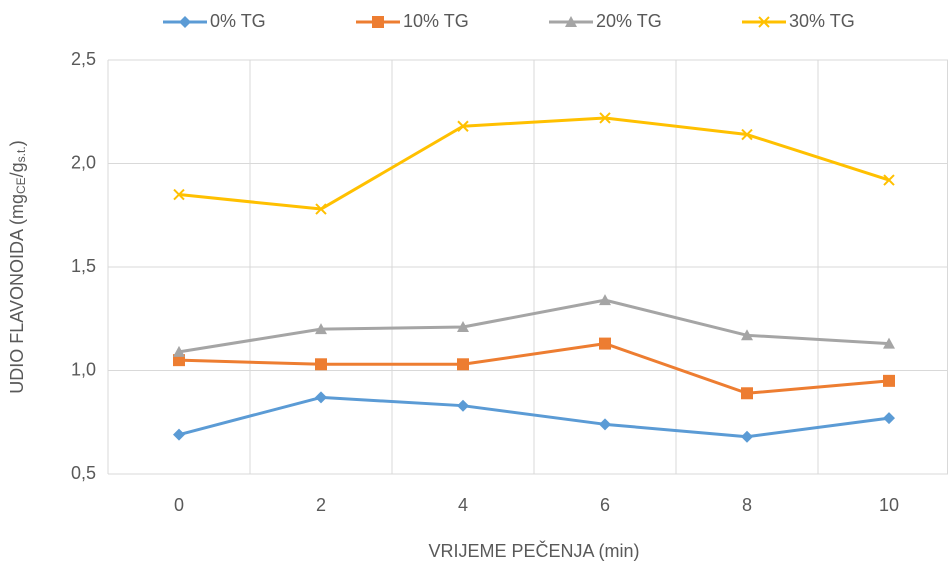 The width and height of the screenshot is (948, 563). Describe the element at coordinates (436, 21) in the screenshot. I see `legend-label: 10% TG` at that location.